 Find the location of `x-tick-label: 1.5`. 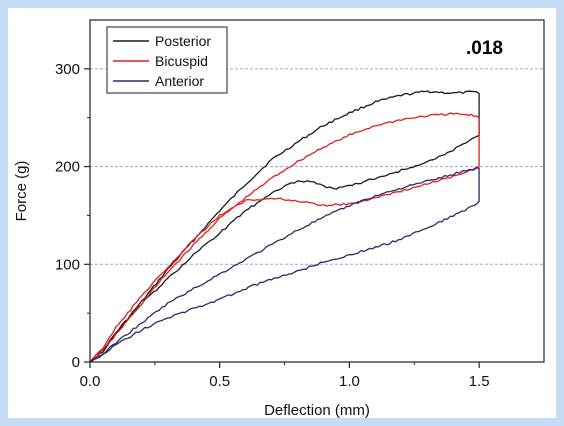

x-tick-label: 1.5 is located at coordinates (479, 381).